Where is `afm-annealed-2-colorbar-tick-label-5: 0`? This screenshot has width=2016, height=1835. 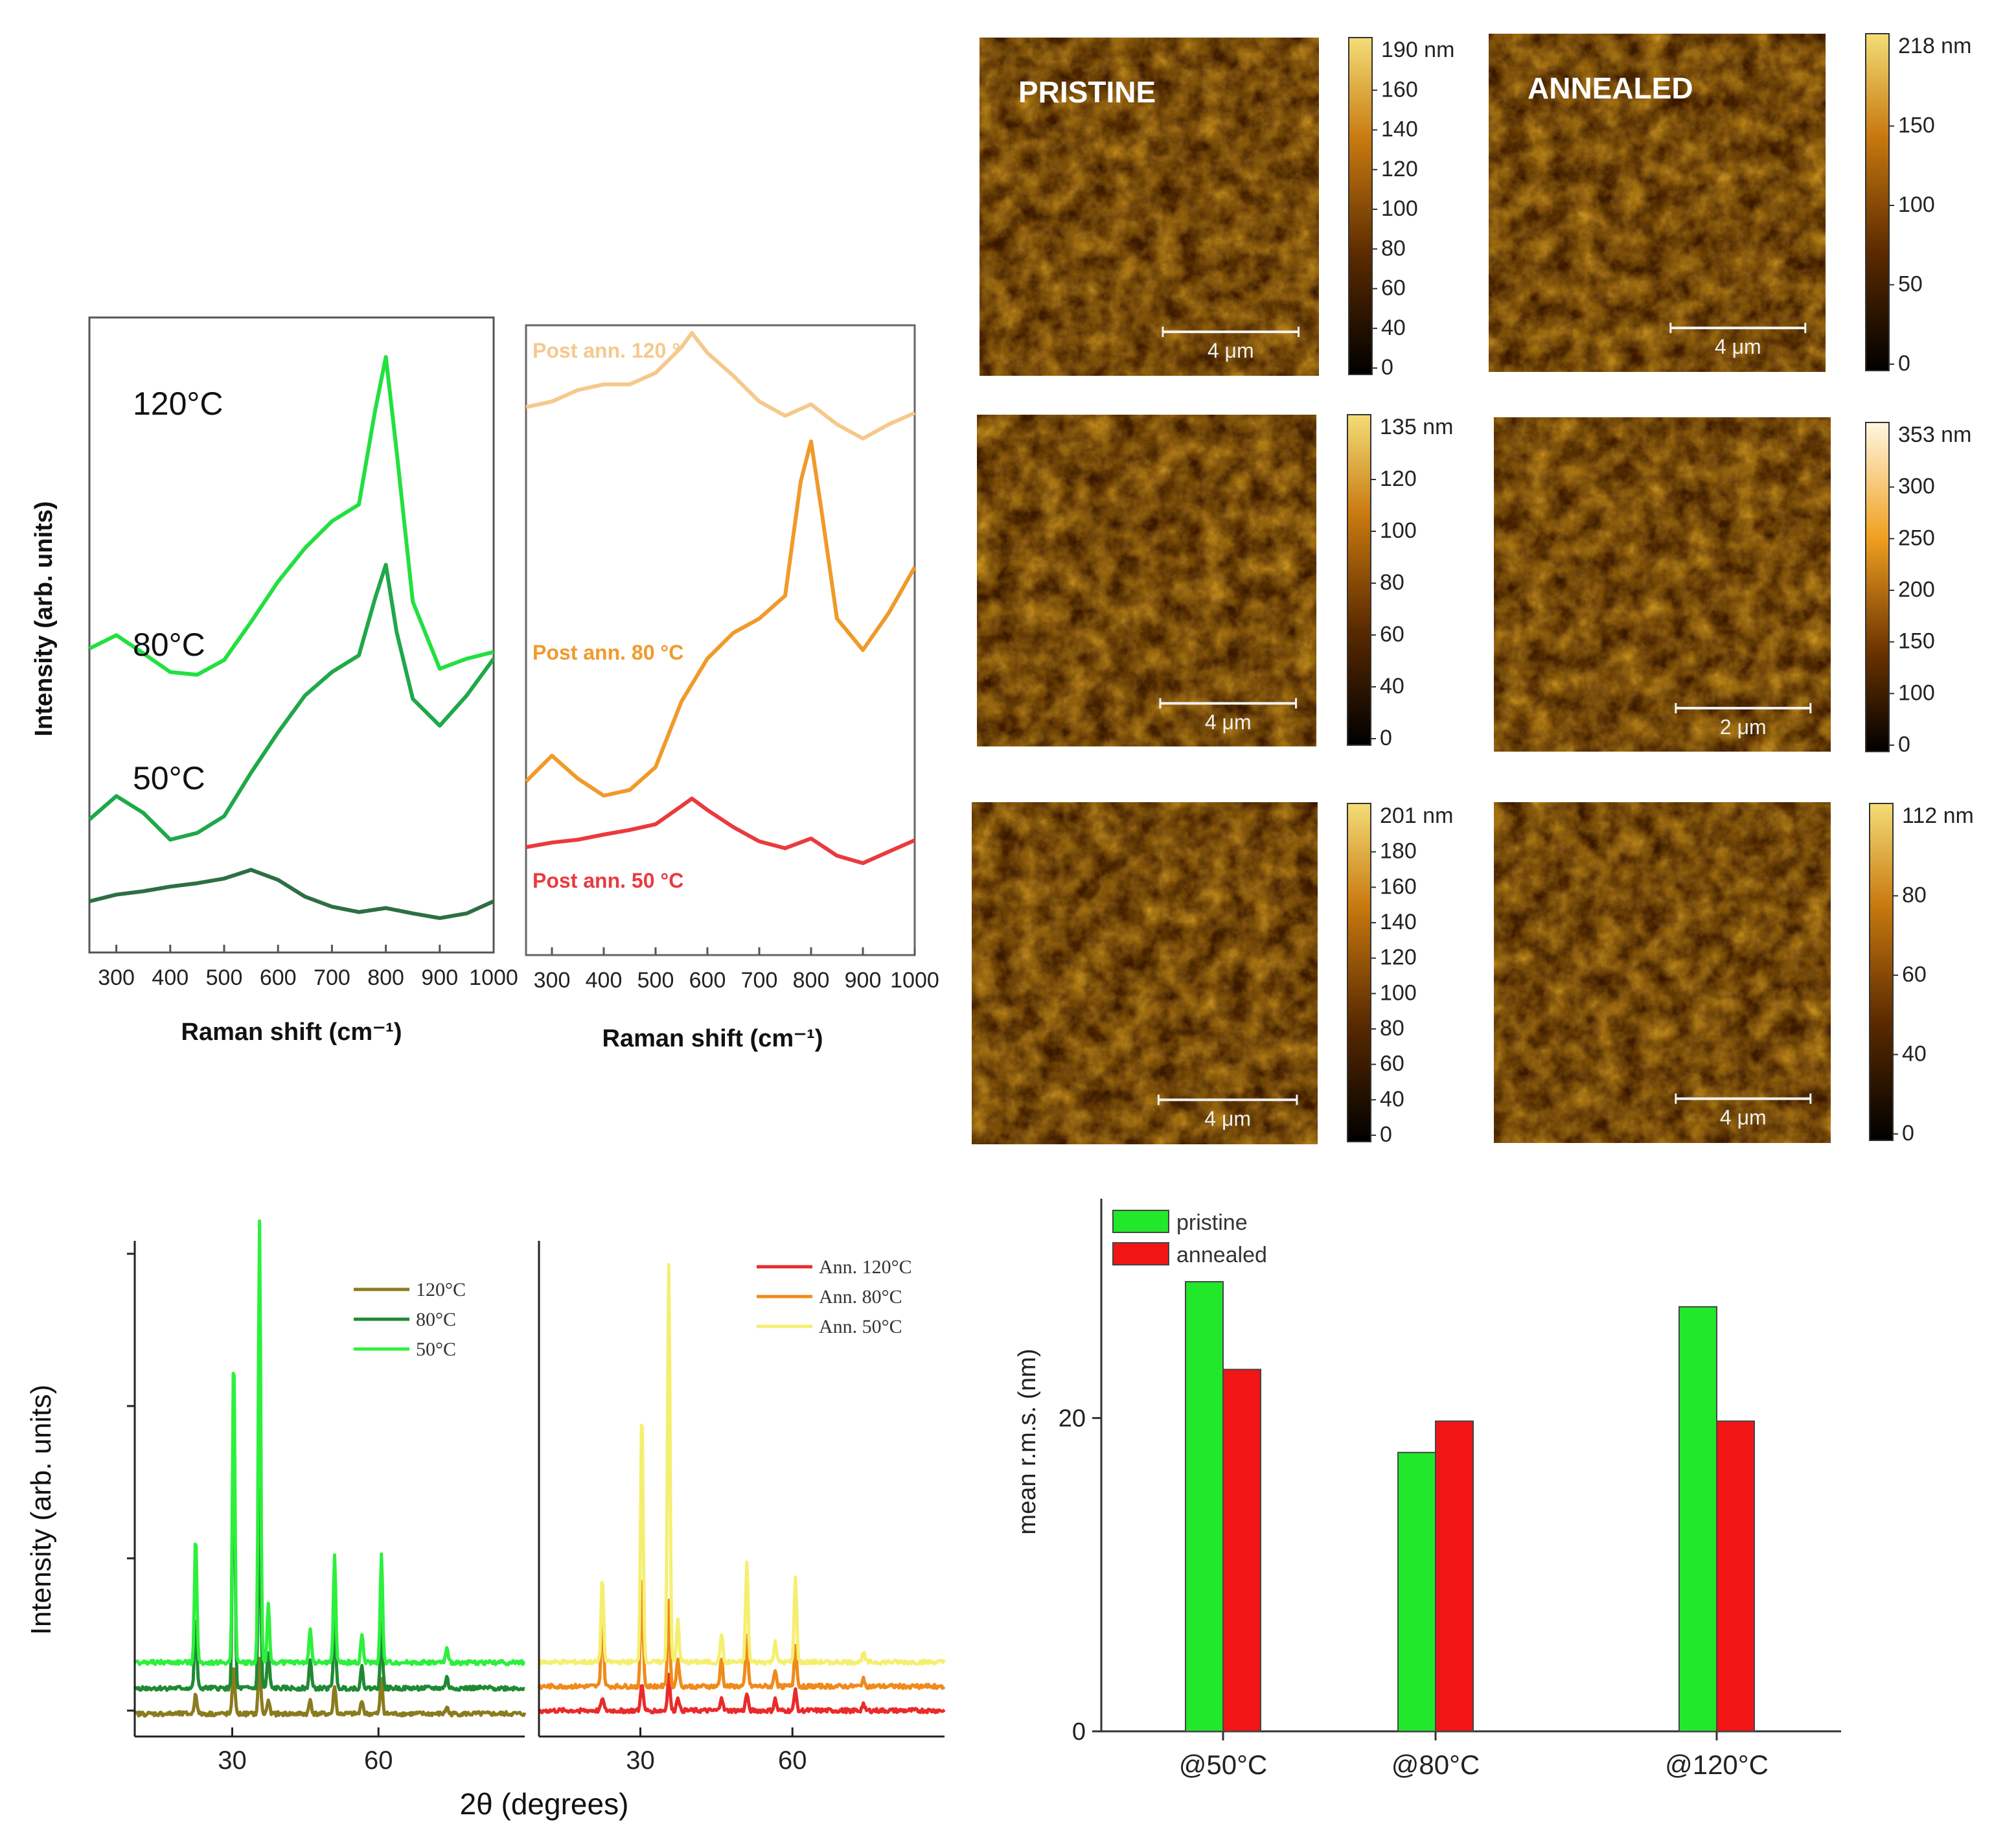
afm-annealed-2-colorbar-tick-label-5: 0 is located at coordinates (1904, 744).